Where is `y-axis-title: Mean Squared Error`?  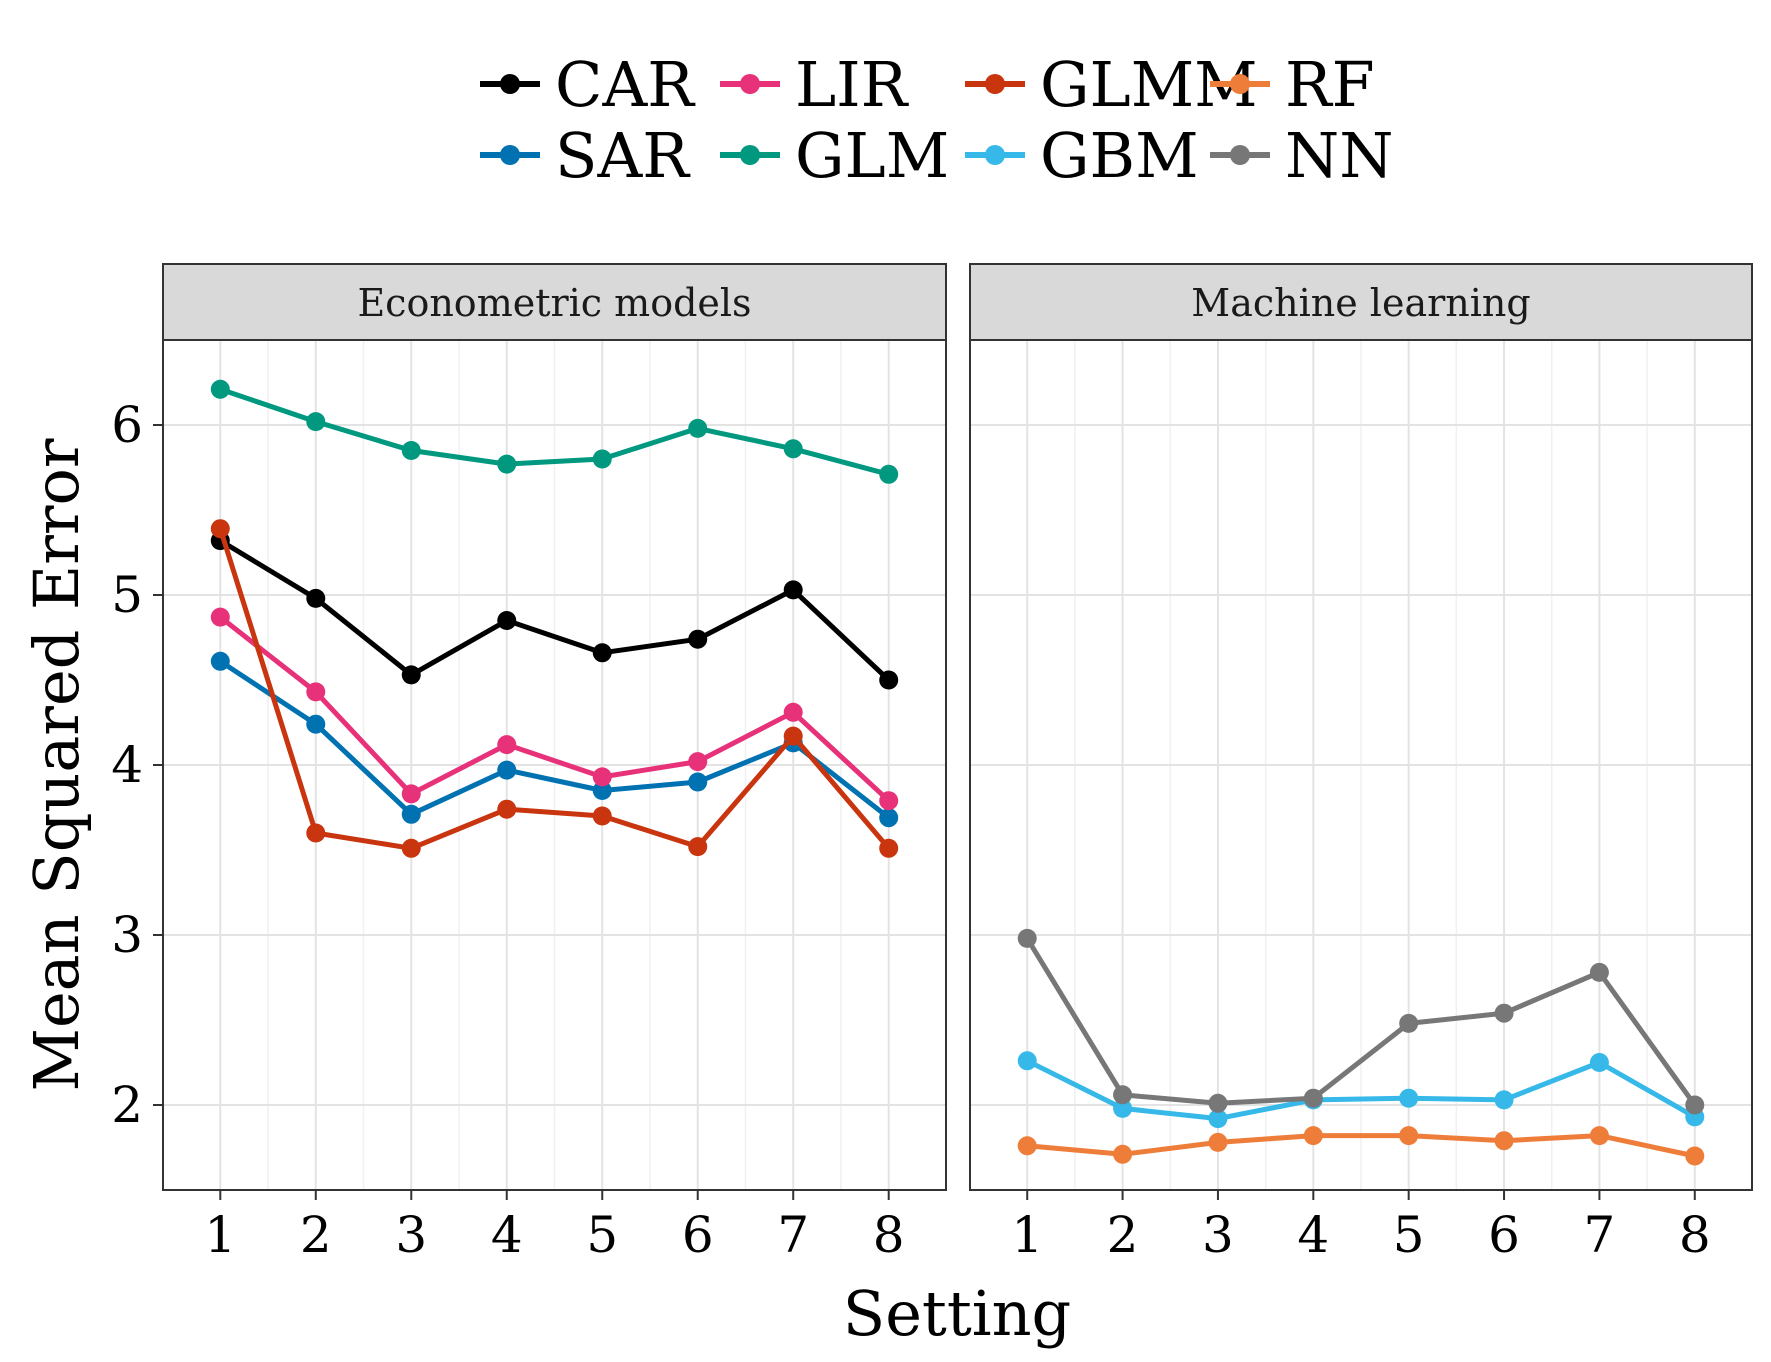 y-axis-title: Mean Squared Error is located at coordinates (56, 764).